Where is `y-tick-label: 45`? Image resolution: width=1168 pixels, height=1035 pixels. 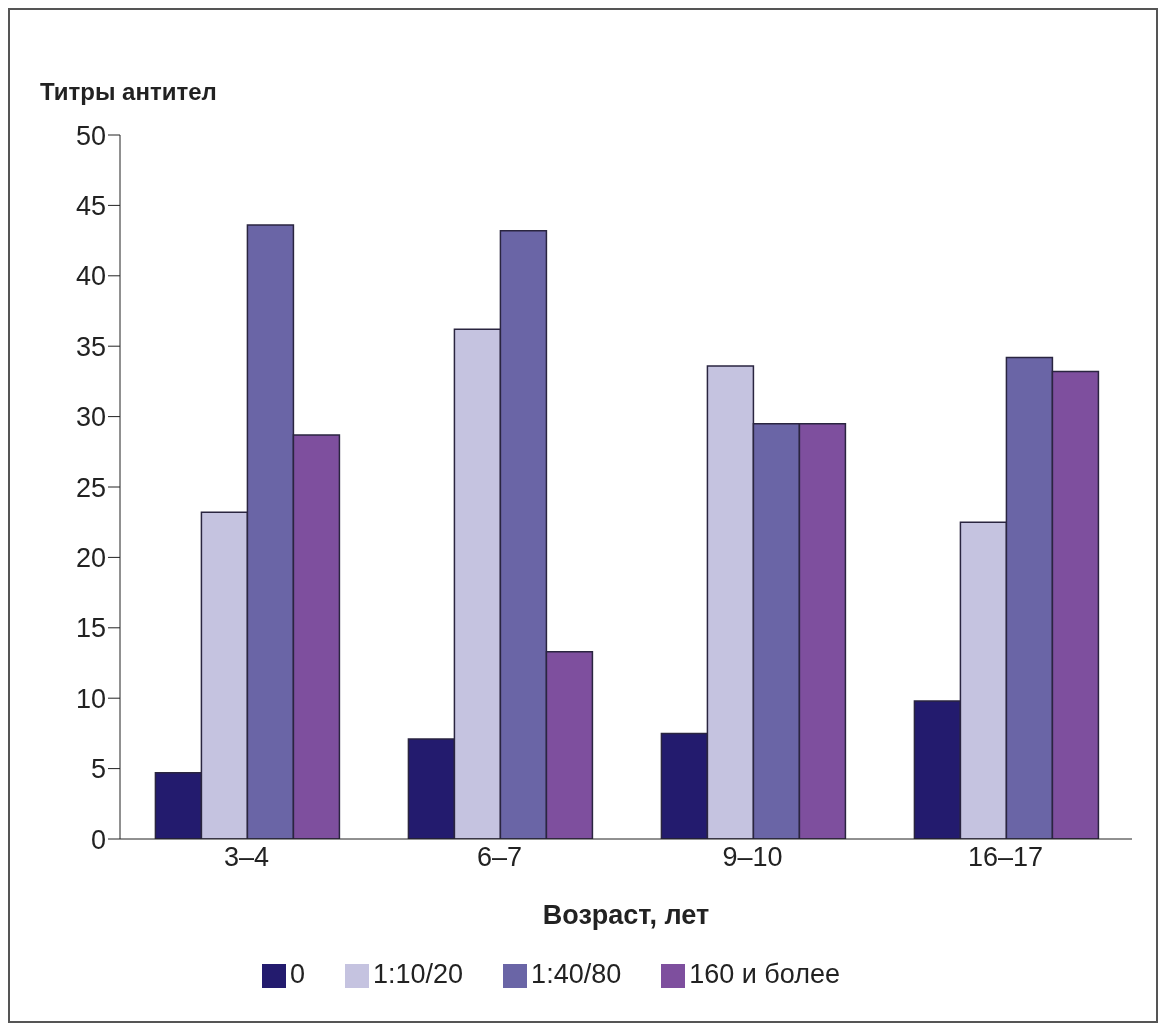 y-tick-label: 45 is located at coordinates (90, 205).